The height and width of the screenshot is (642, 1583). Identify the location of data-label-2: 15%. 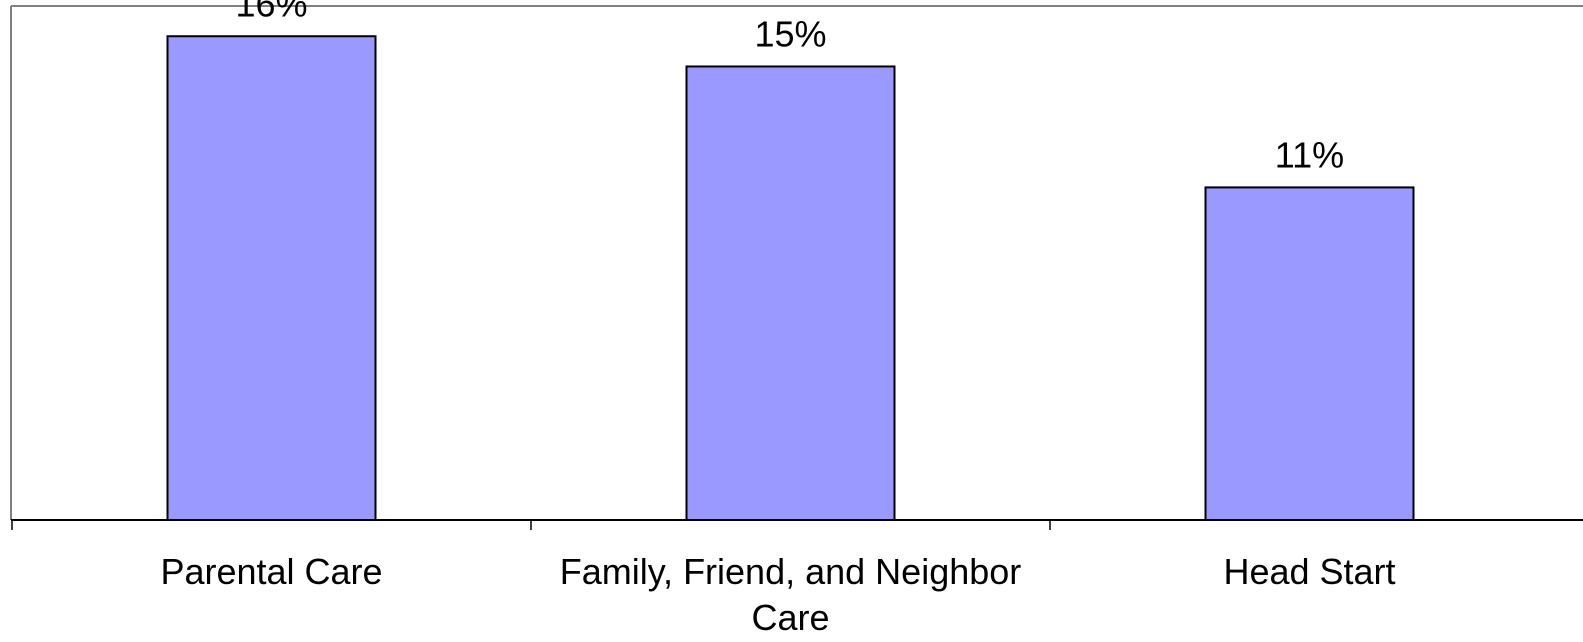
(790, 33).